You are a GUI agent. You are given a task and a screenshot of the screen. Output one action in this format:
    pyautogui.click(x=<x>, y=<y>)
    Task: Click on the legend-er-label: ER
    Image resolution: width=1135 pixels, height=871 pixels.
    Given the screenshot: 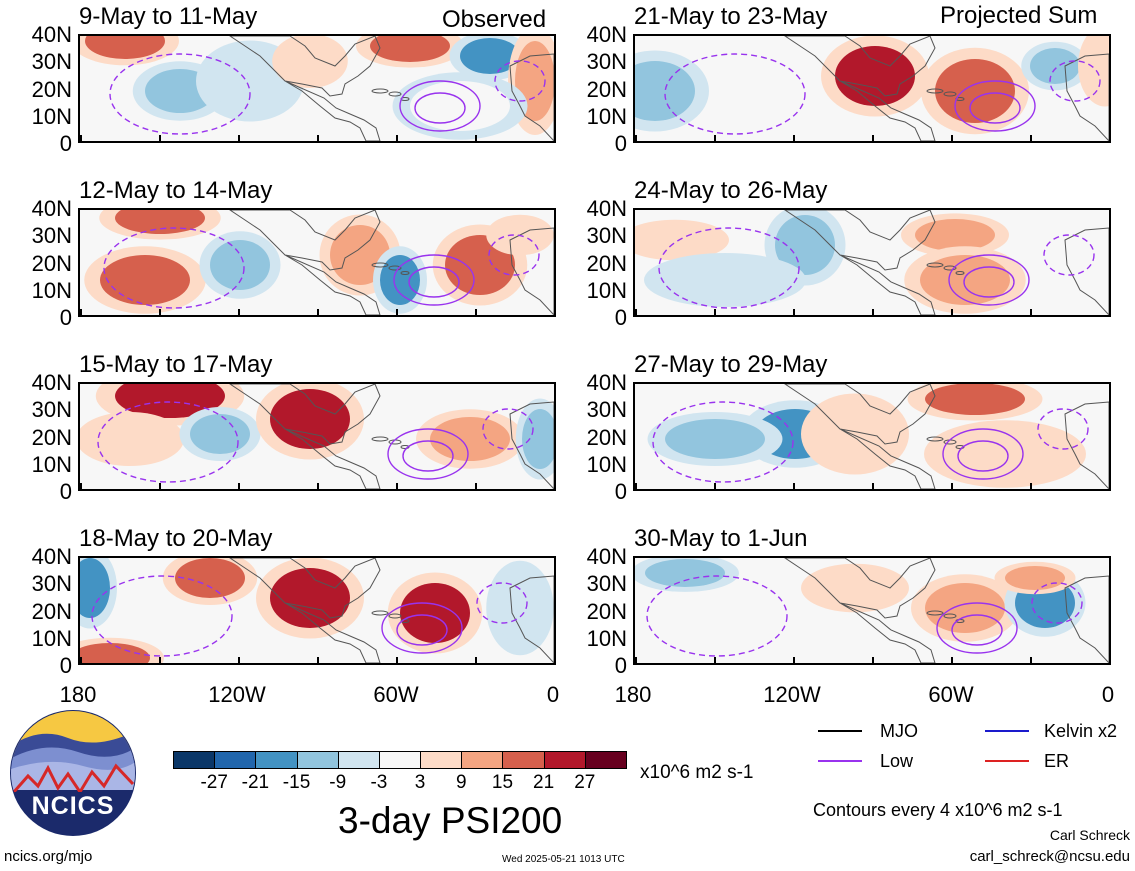 What is the action you would take?
    pyautogui.click(x=1057, y=761)
    